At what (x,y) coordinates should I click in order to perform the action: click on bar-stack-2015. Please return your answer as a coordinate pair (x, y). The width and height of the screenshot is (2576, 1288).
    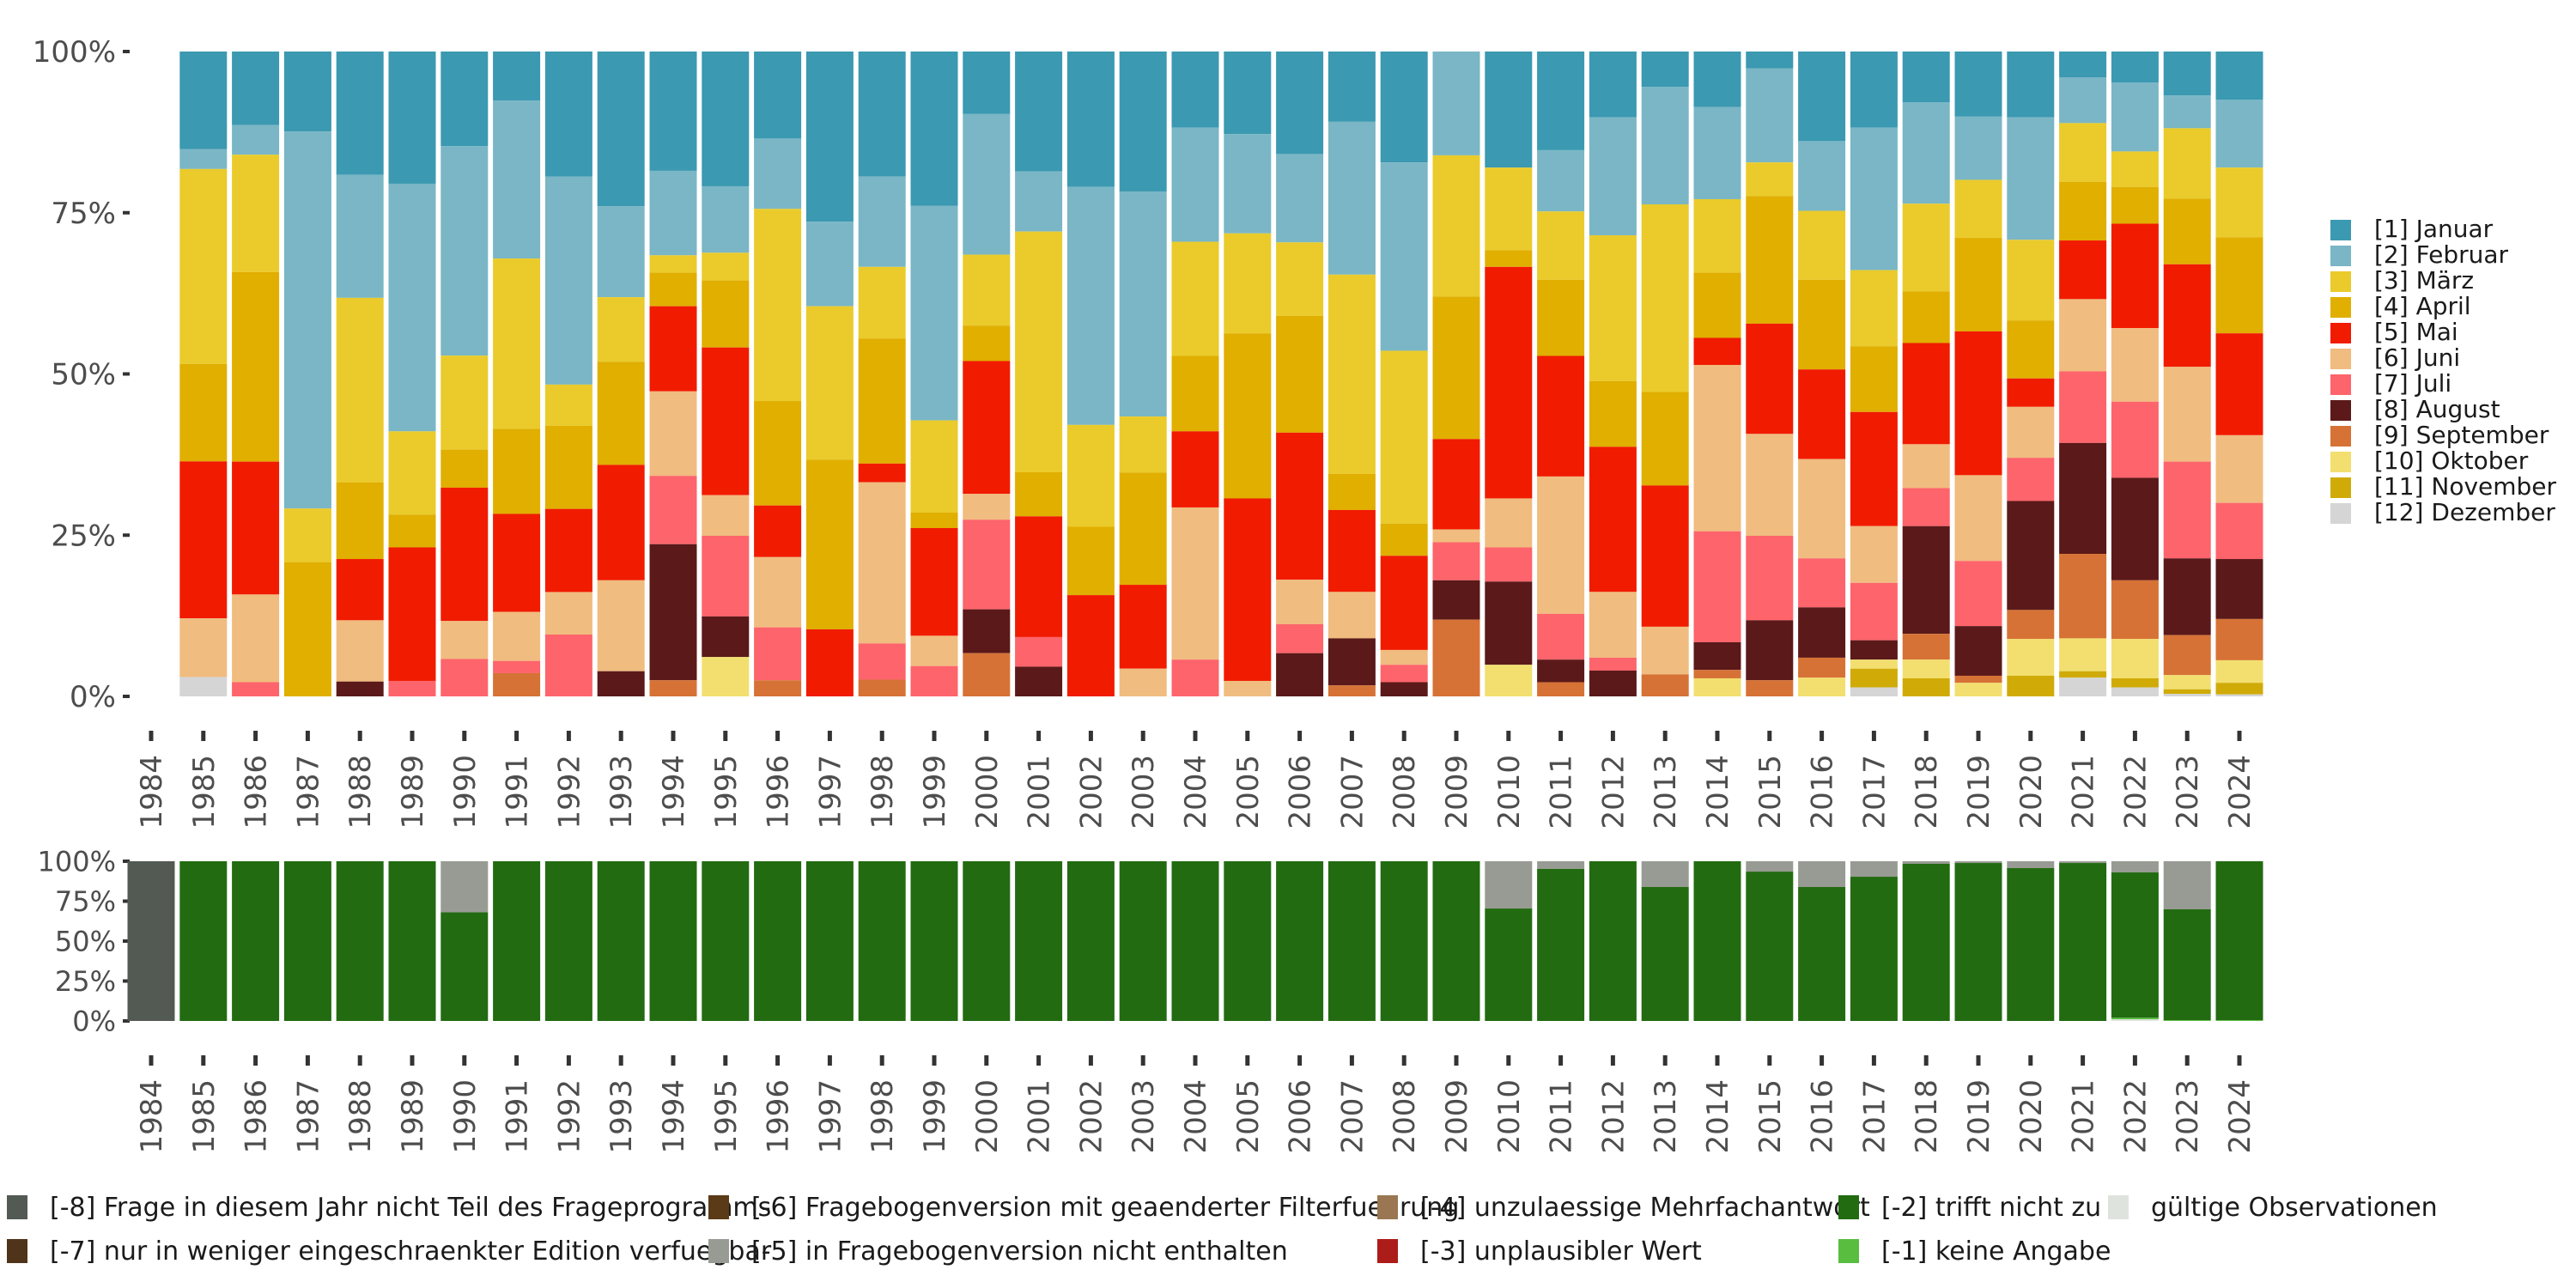
    Looking at the image, I should click on (1770, 941).